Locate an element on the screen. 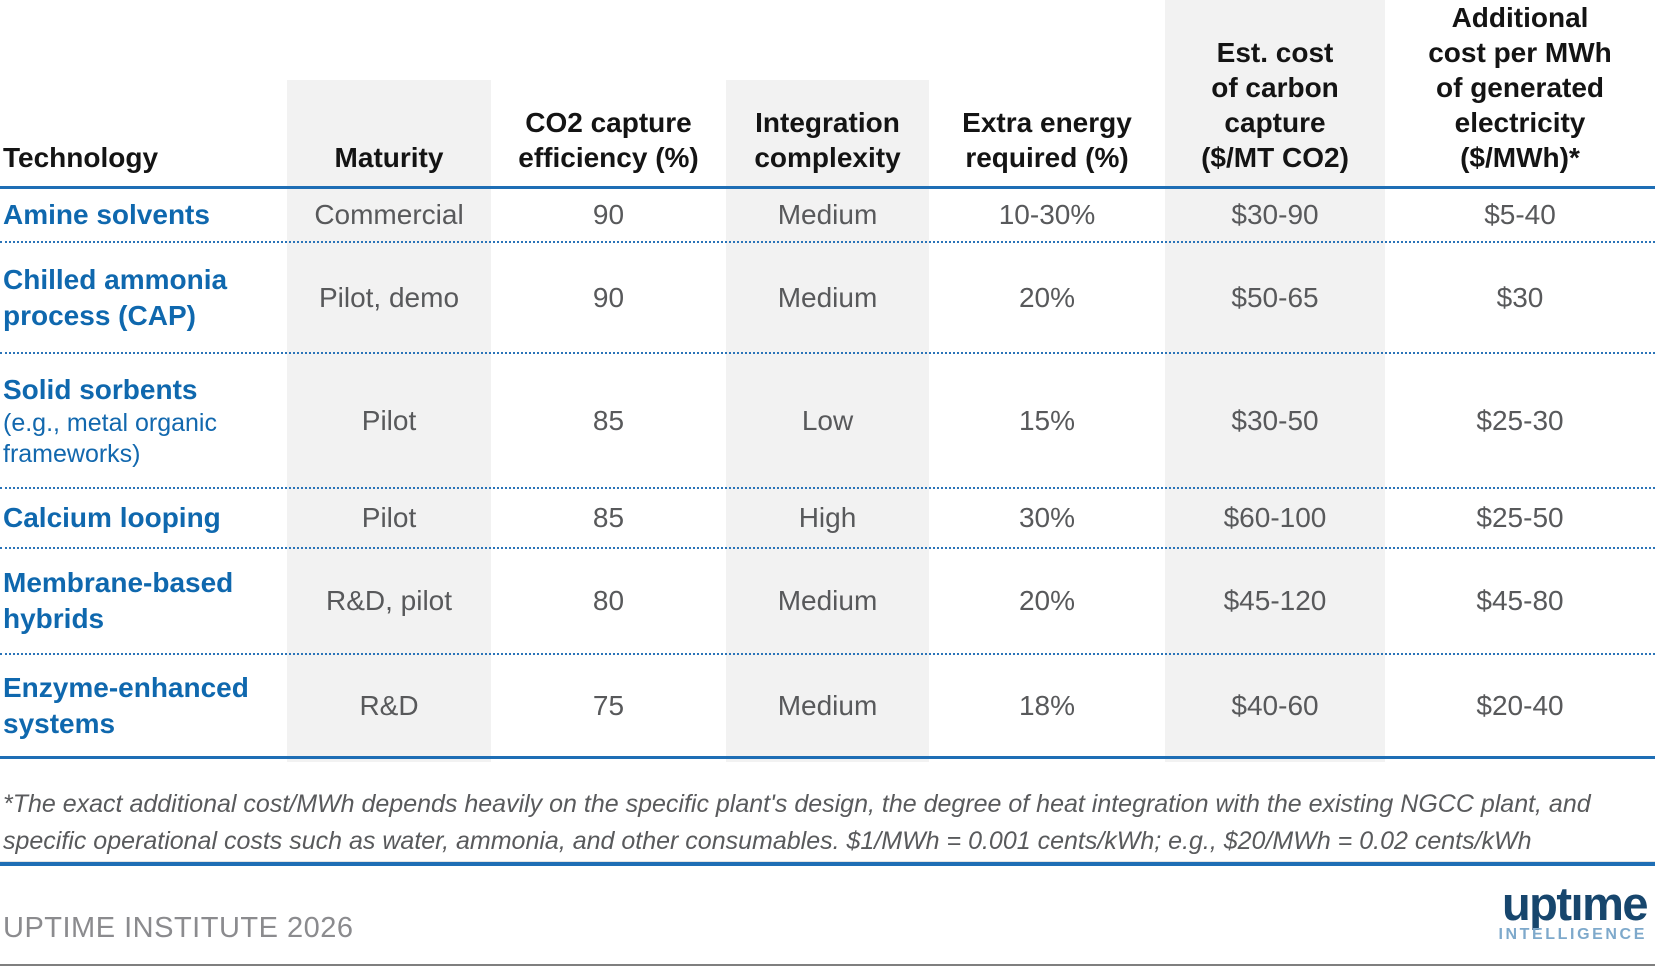 The height and width of the screenshot is (971, 1655). technology-name: Calcium looping is located at coordinates (112, 517).